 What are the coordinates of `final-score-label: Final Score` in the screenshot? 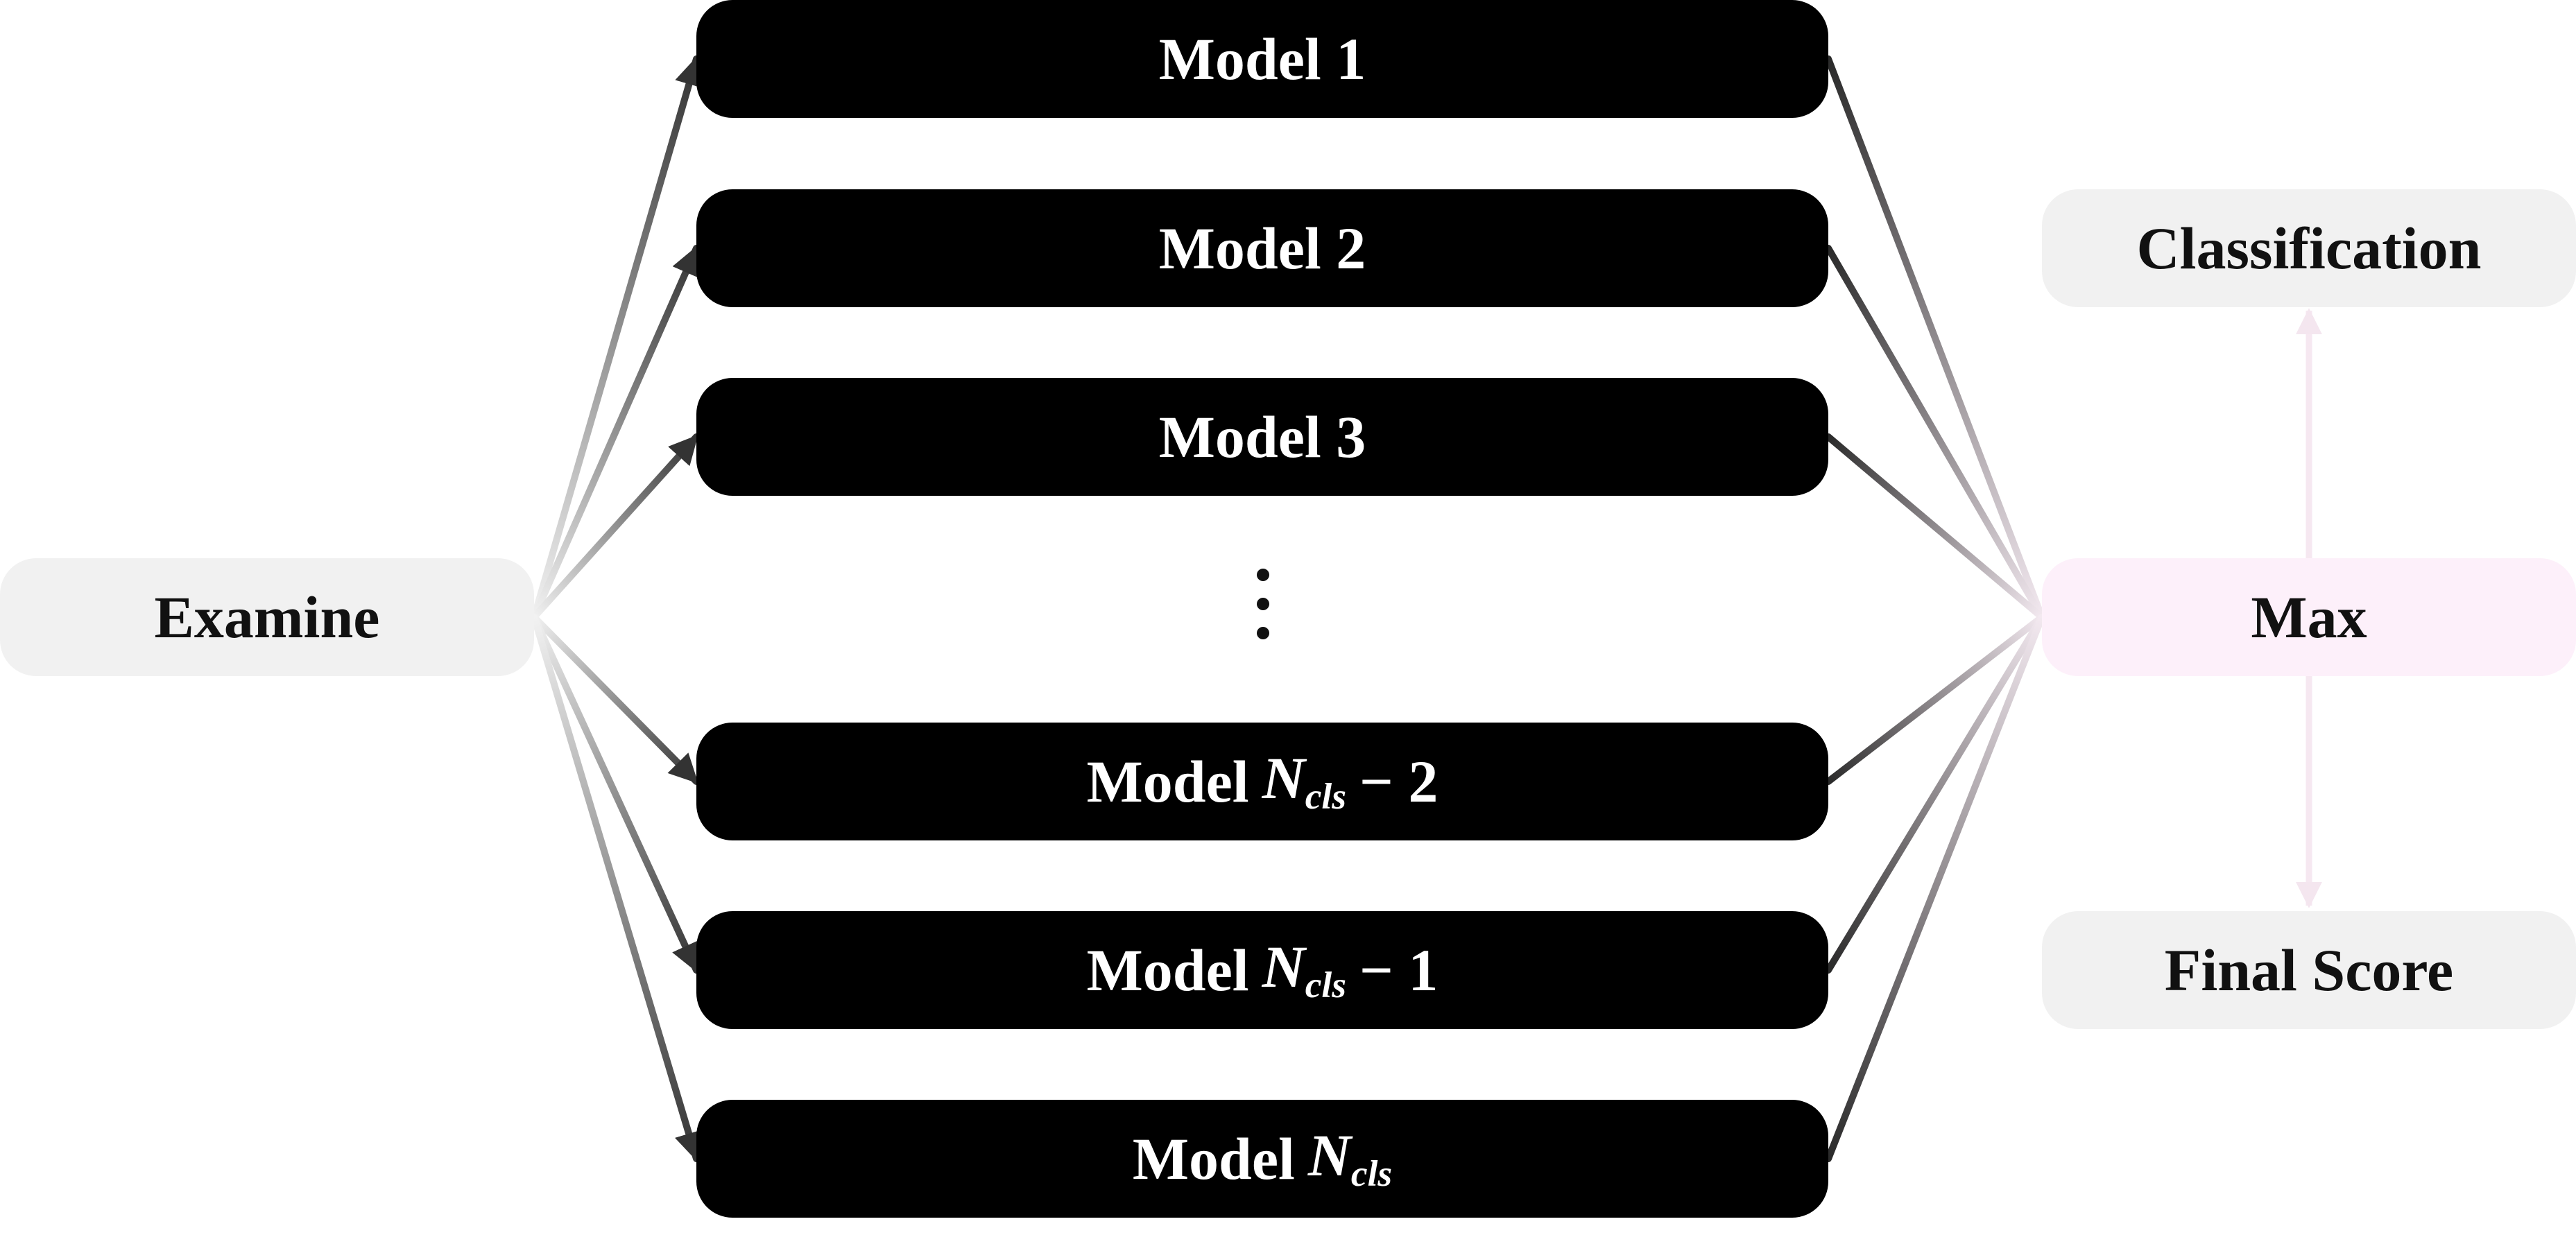 It's located at (2309, 970).